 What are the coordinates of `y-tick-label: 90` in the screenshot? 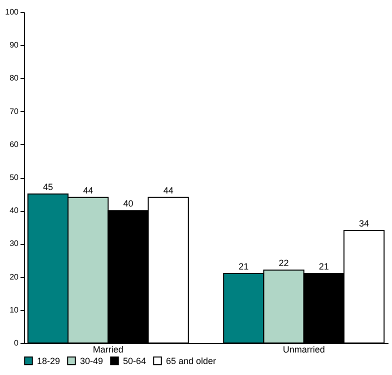 It's located at (15, 45).